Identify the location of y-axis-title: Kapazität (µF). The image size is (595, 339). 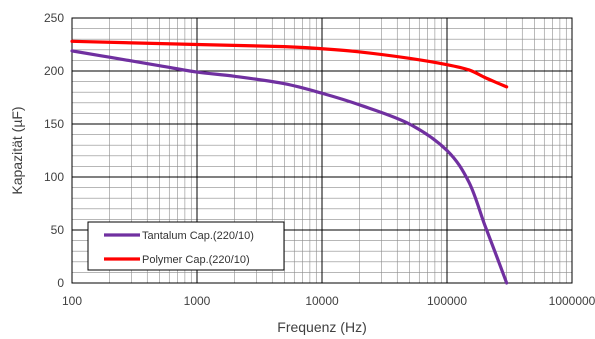
(17, 150).